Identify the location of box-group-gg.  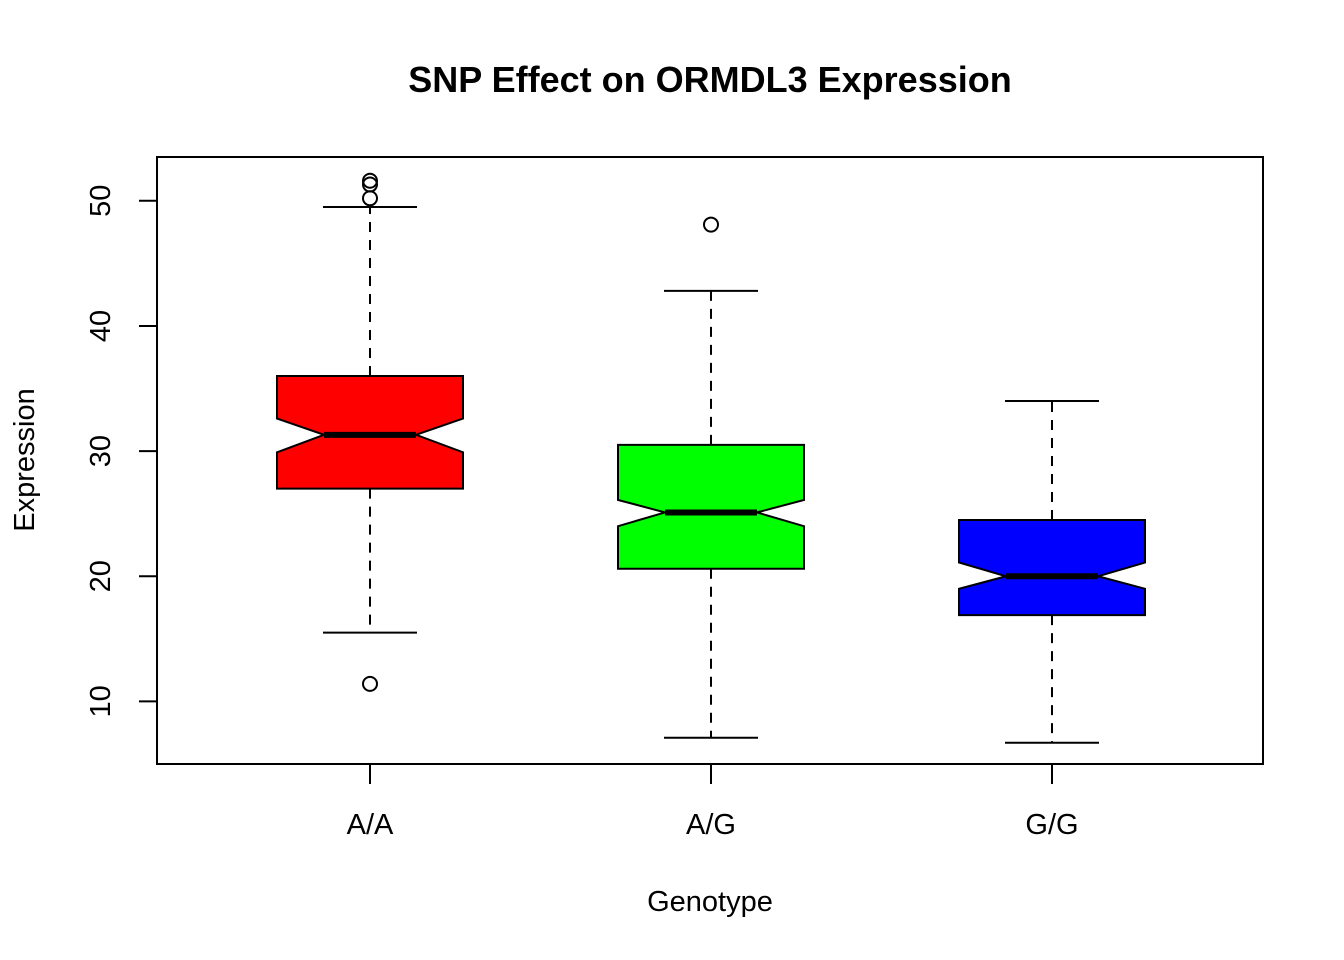
(1052, 572).